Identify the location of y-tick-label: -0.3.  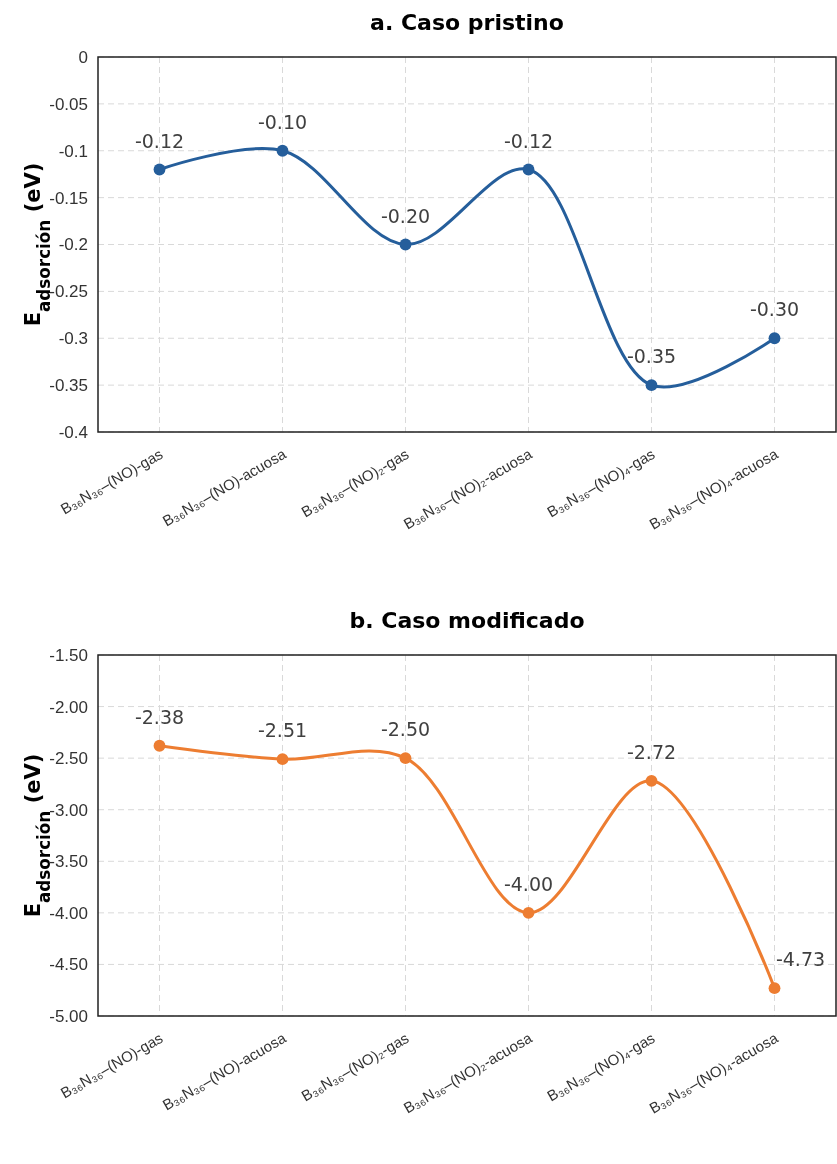
(73, 339).